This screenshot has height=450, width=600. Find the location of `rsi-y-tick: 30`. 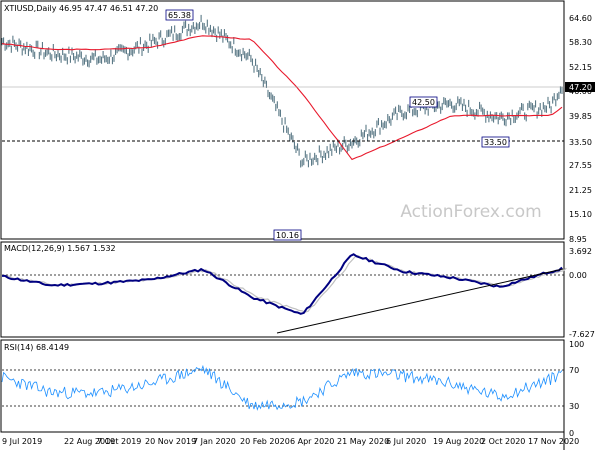

rsi-y-tick: 30 is located at coordinates (574, 406).